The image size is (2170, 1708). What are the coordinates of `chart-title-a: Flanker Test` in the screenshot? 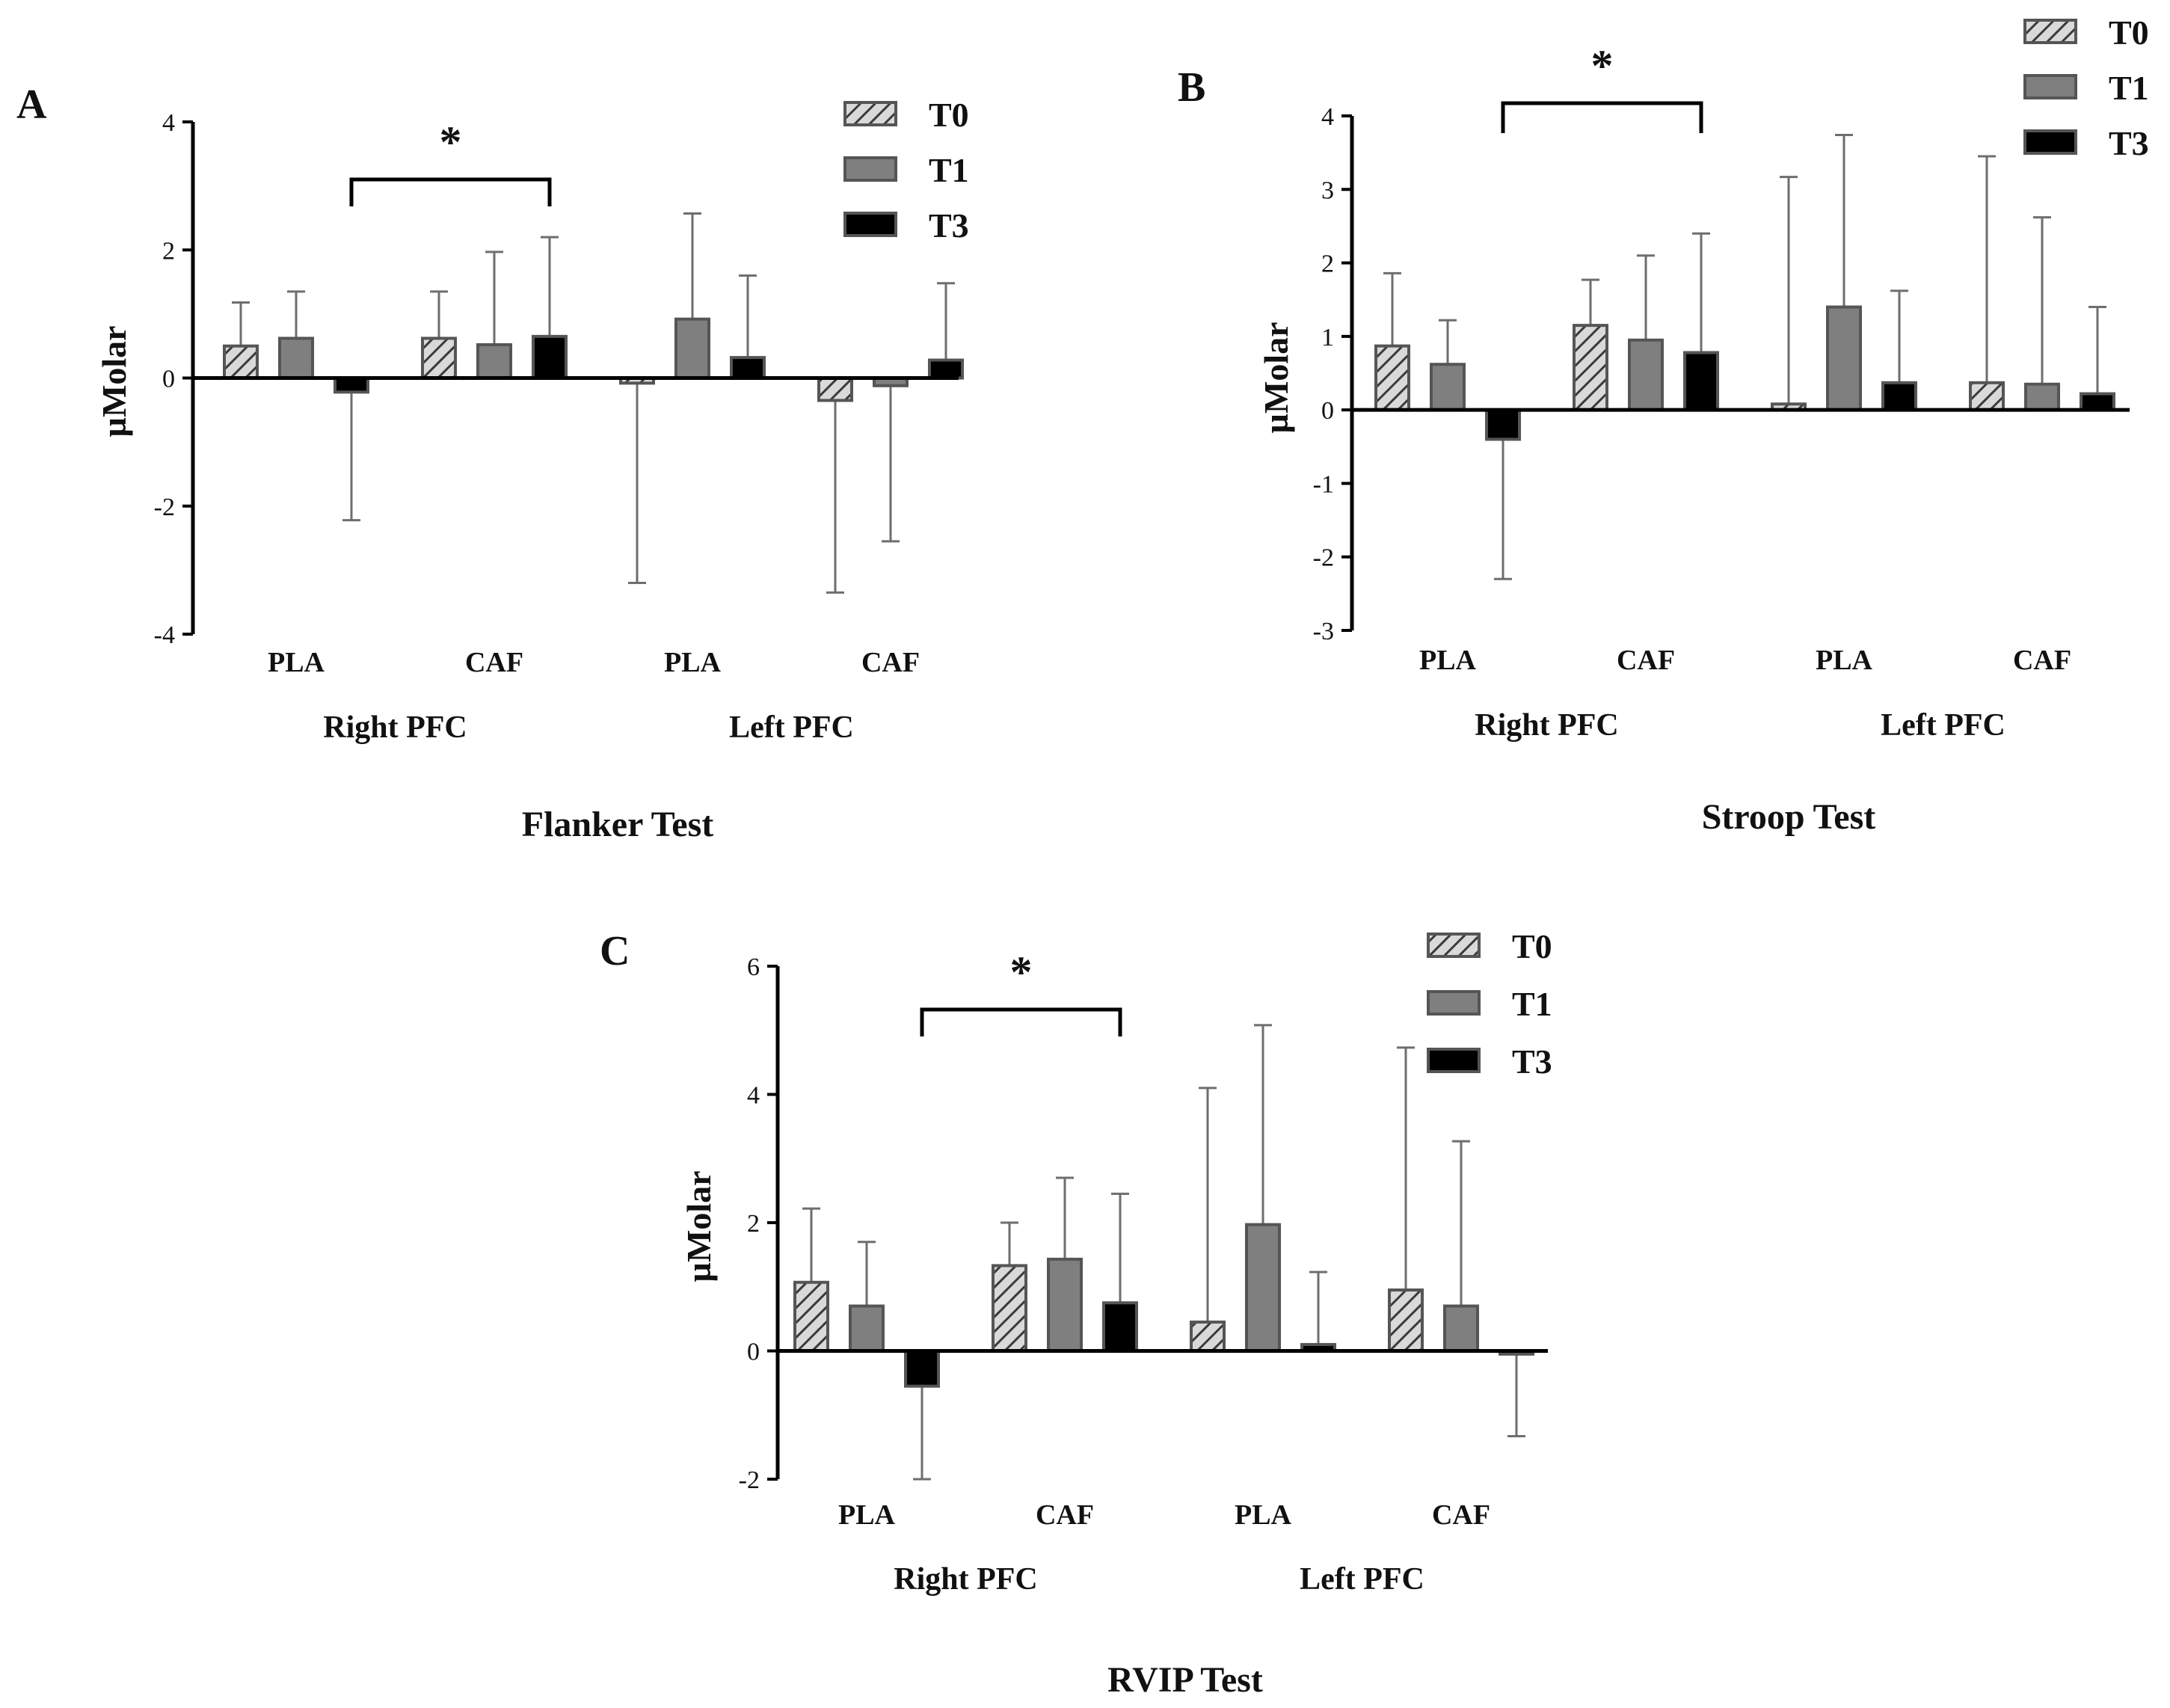 It's located at (618, 824).